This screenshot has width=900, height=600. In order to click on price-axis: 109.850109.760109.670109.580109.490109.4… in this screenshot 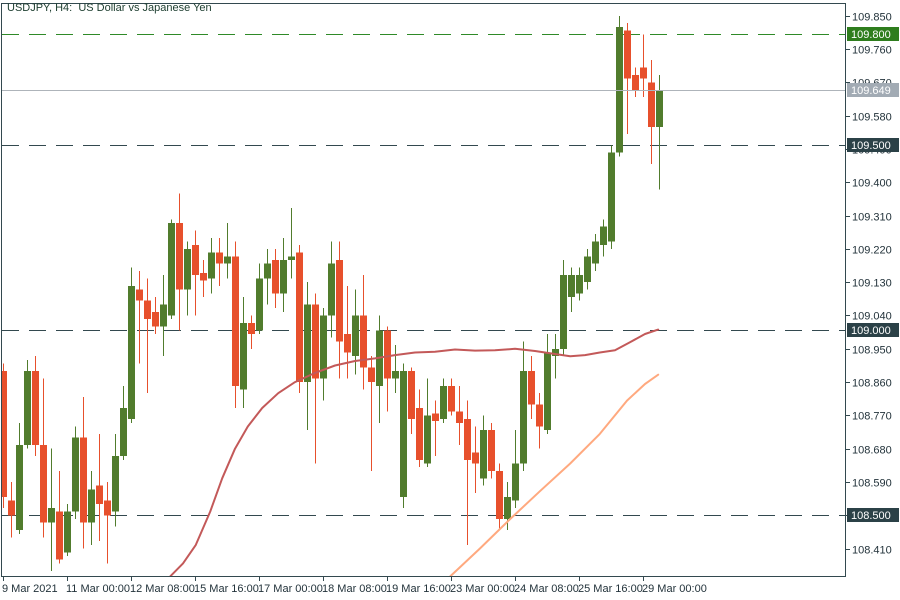, I will do `click(869, 284)`.